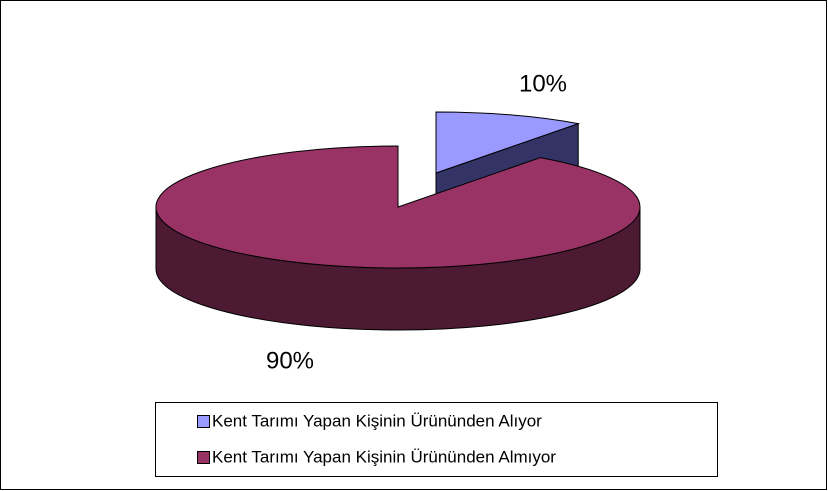 This screenshot has width=828, height=491. What do you see at coordinates (436, 439) in the screenshot?
I see `legend` at bounding box center [436, 439].